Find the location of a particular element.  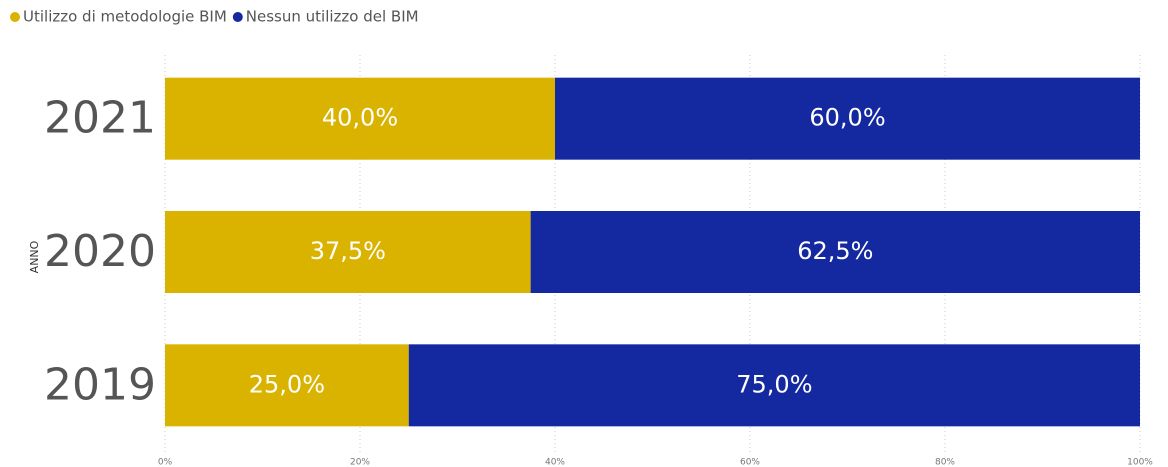

x-tick-label: 20% is located at coordinates (360, 462).